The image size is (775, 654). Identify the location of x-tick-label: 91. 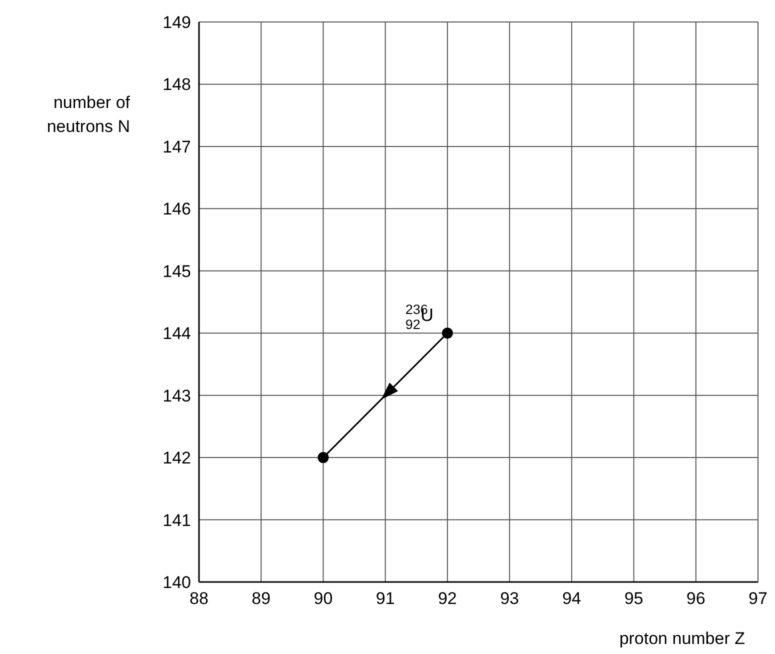
(385, 598).